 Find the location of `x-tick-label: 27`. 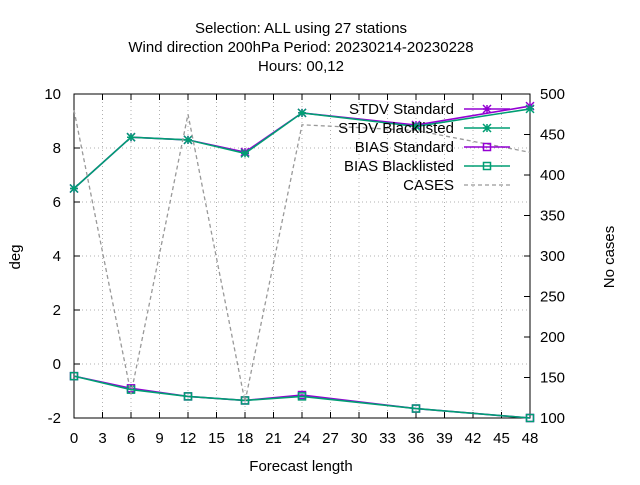

x-tick-label: 27 is located at coordinates (330, 438).